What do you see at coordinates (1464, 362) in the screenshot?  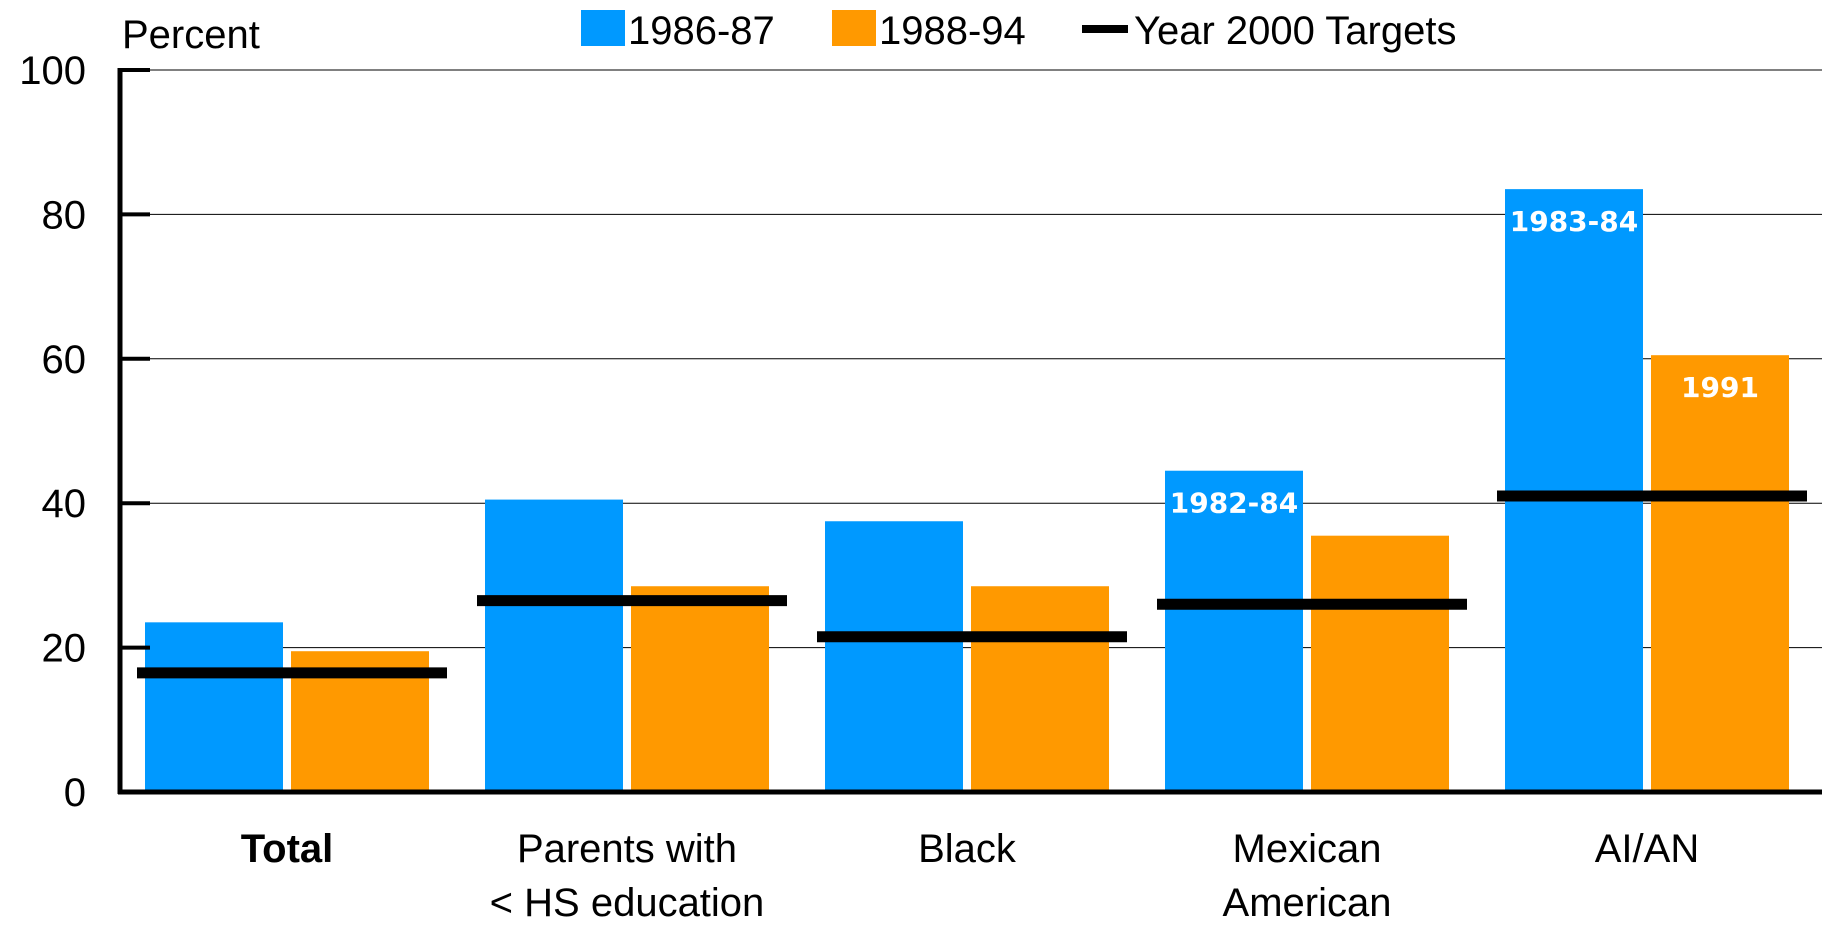 I see `bar-labels: 1982-84 1983-84 1991` at bounding box center [1464, 362].